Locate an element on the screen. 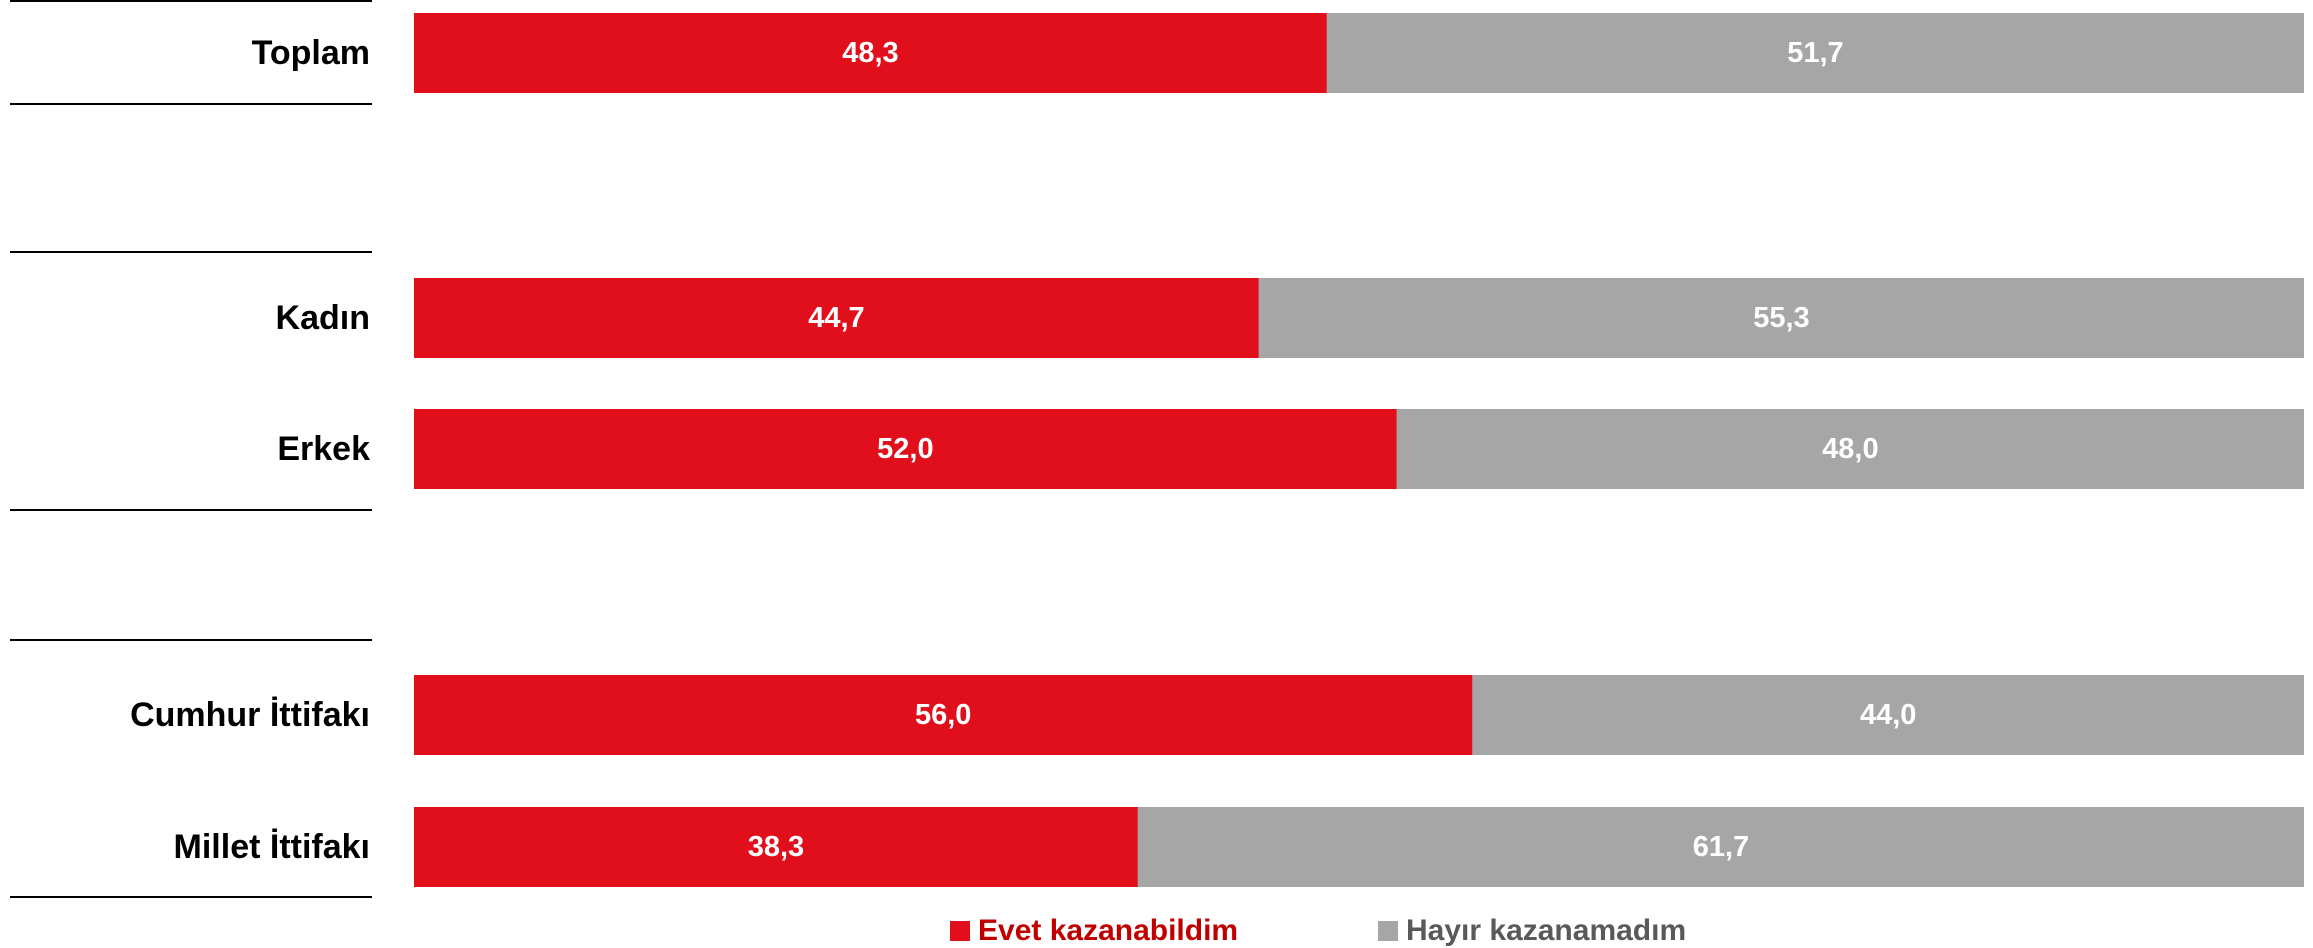 Image resolution: width=2313 pixels, height=948 pixels. data-label: 38,3 is located at coordinates (776, 847).